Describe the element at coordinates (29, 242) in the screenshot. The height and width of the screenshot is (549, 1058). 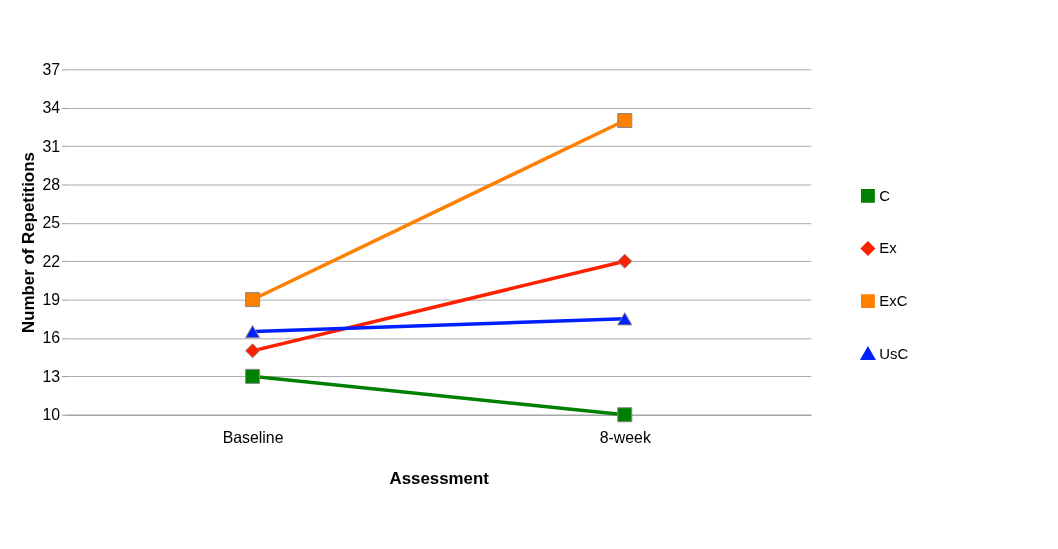
I see `y-axis-title: Number of Repetitions` at that location.